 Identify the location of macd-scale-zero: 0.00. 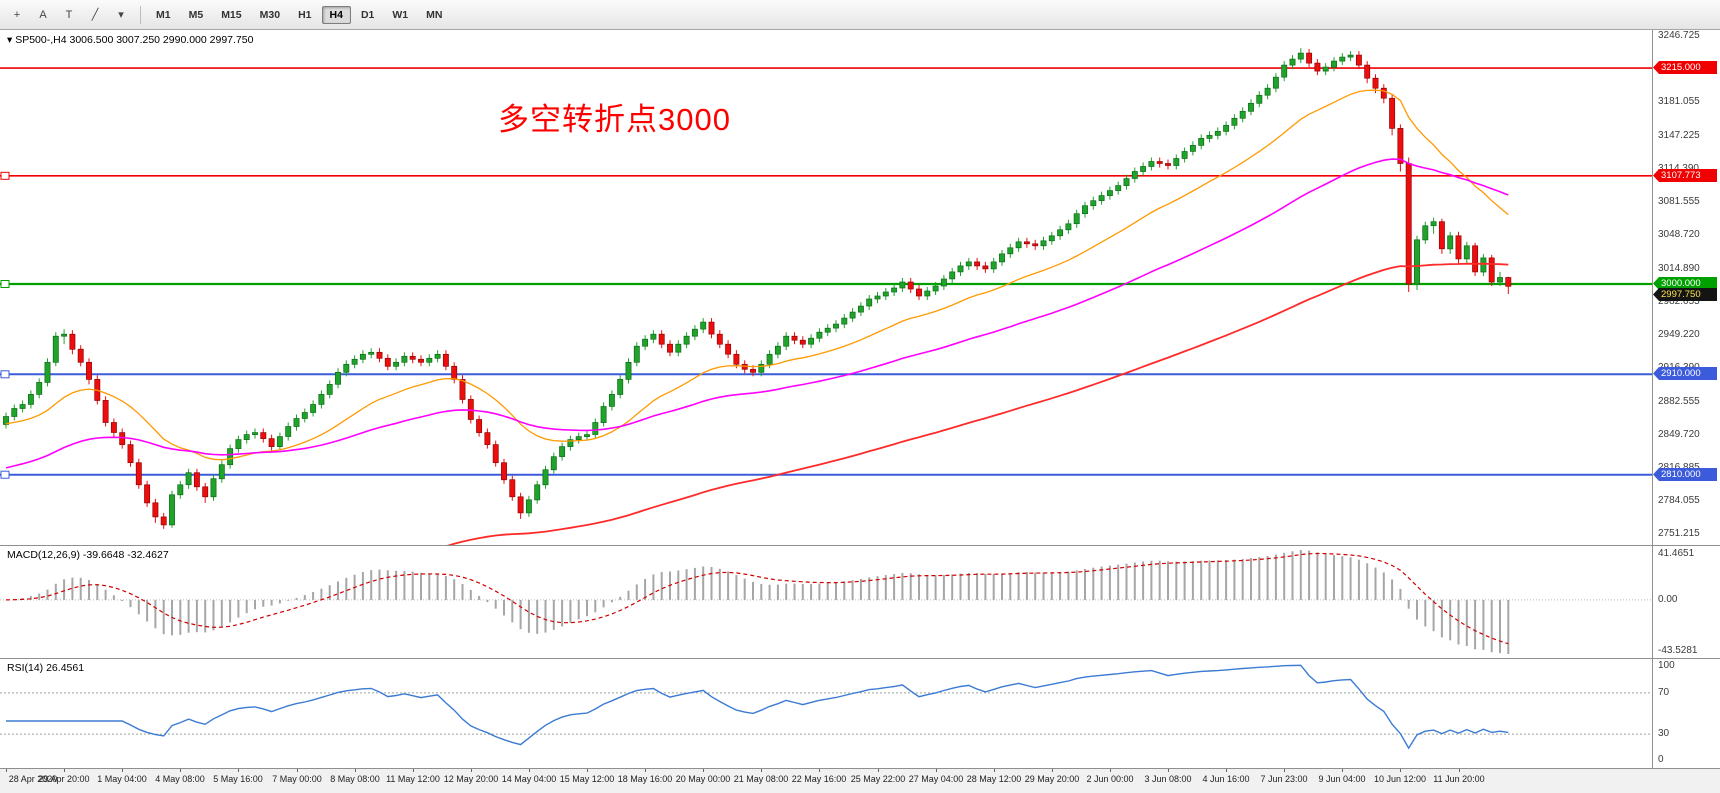
(1668, 599).